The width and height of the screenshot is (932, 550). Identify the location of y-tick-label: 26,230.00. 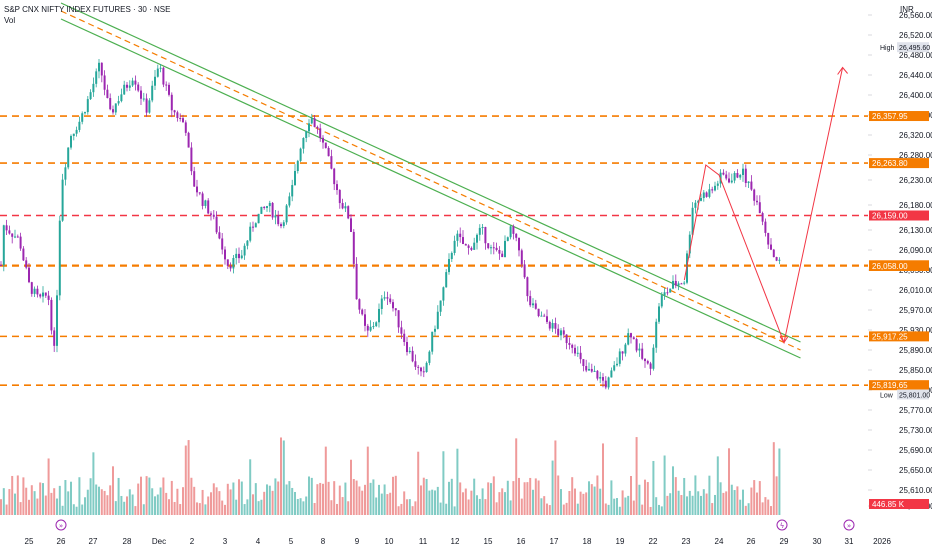
(915, 180).